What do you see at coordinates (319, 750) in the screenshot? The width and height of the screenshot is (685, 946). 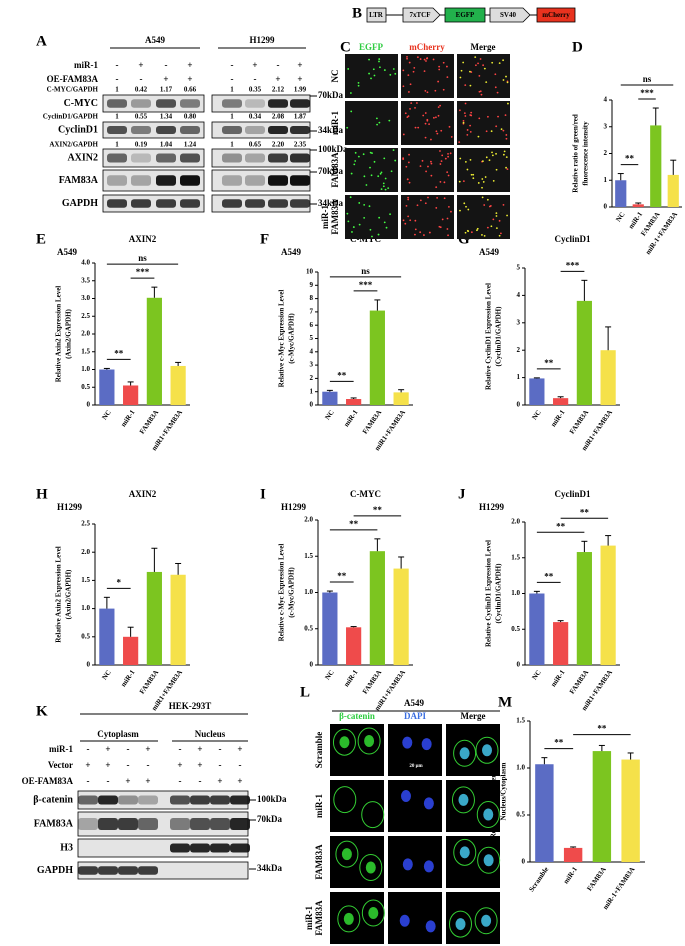 I see `row-label: Scramble` at bounding box center [319, 750].